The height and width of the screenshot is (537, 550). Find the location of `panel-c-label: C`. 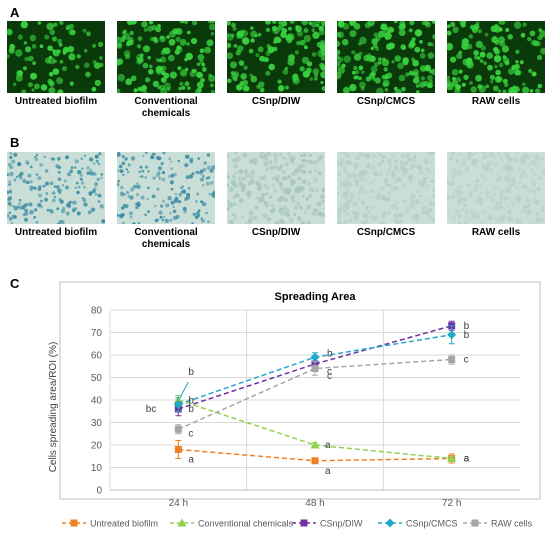

panel-c-label: C is located at coordinates (15, 283).